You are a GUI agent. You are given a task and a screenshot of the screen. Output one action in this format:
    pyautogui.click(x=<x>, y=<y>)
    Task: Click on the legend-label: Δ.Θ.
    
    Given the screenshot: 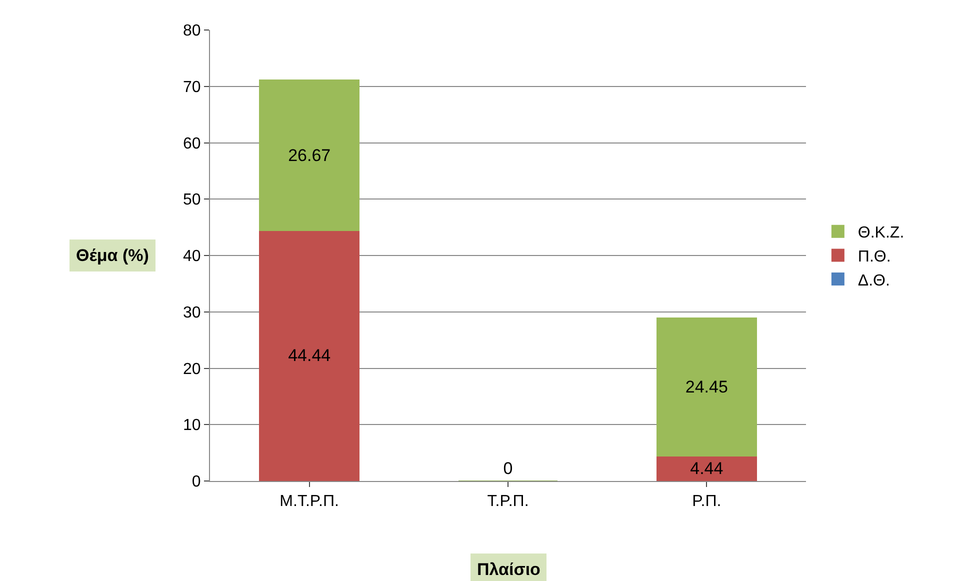 What is the action you would take?
    pyautogui.click(x=874, y=281)
    